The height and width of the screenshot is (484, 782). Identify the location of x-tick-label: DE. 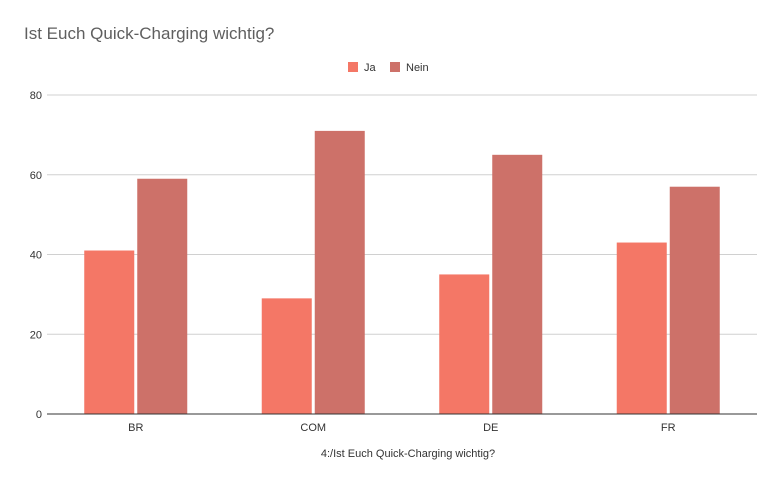
(490, 428).